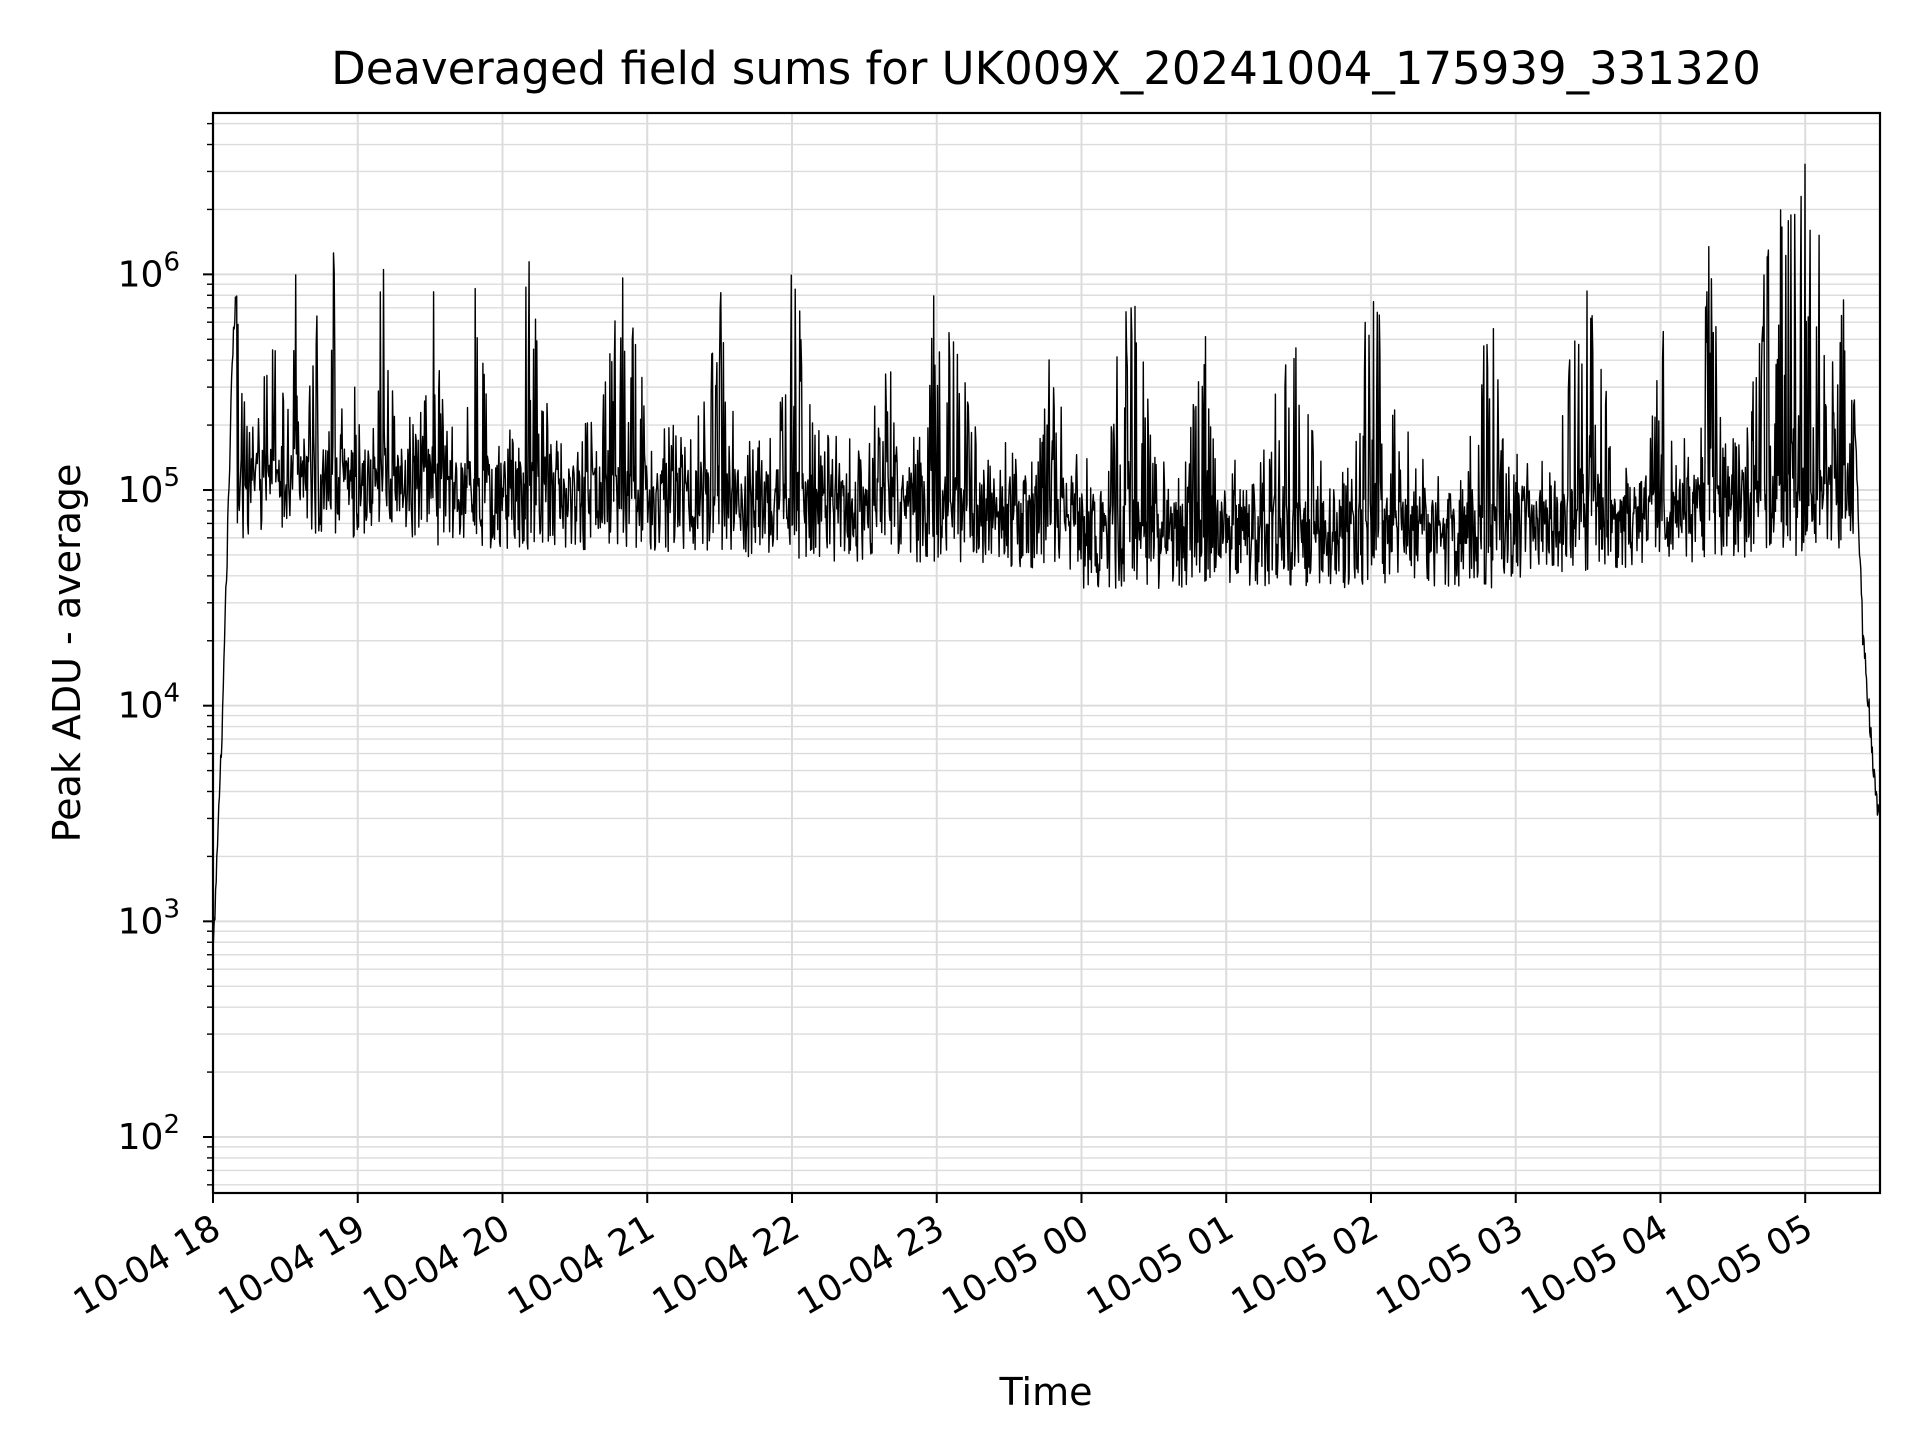 The height and width of the screenshot is (1440, 1920). What do you see at coordinates (871, 1265) in the screenshot?
I see `x-tick-label: 10-04 23` at bounding box center [871, 1265].